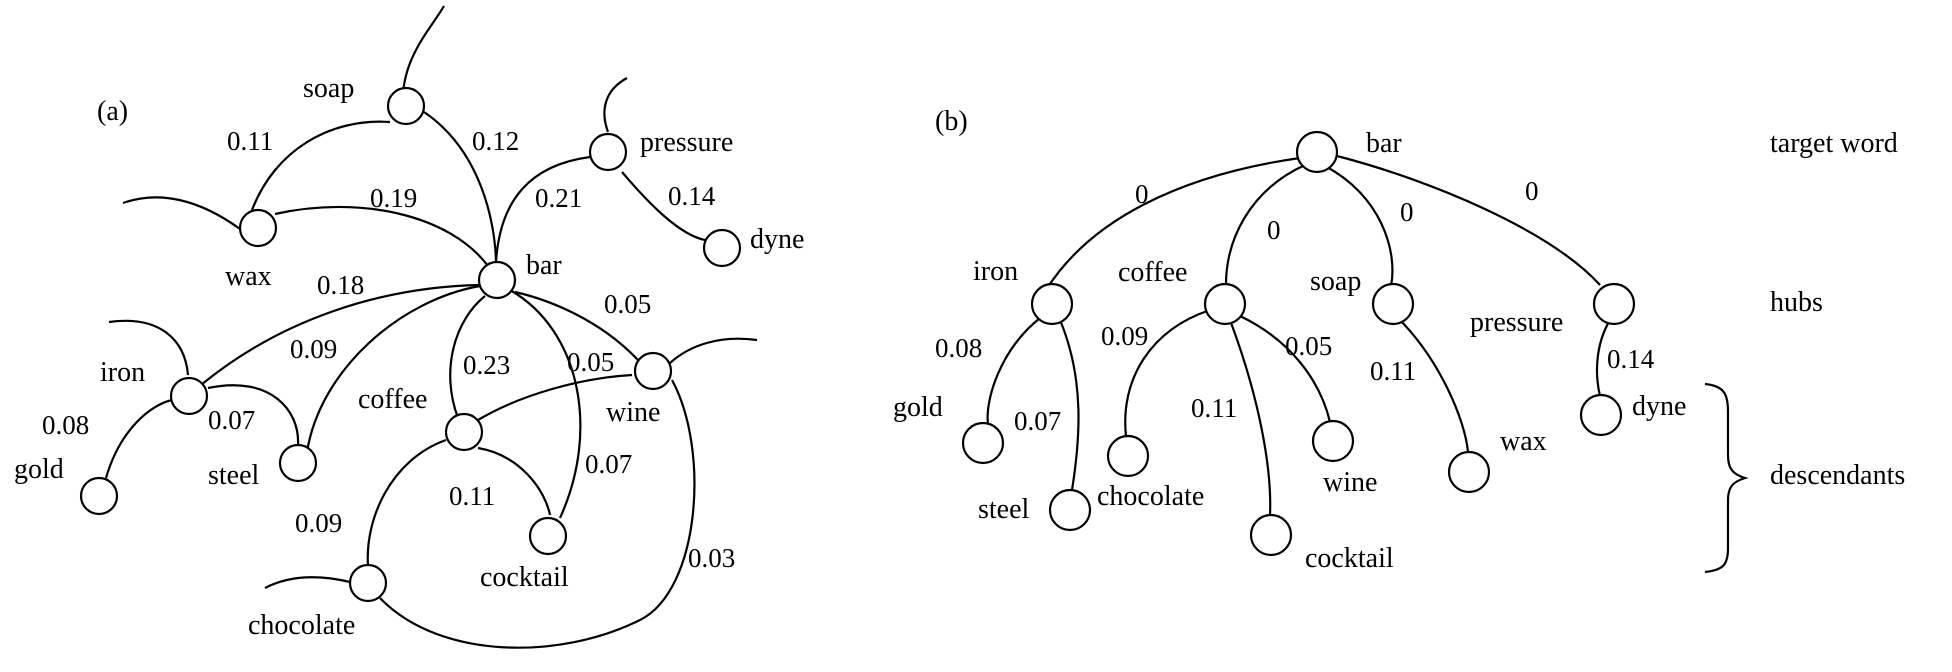 The width and height of the screenshot is (1952, 672). I want to click on edge-pressure-dyne, so click(663, 206).